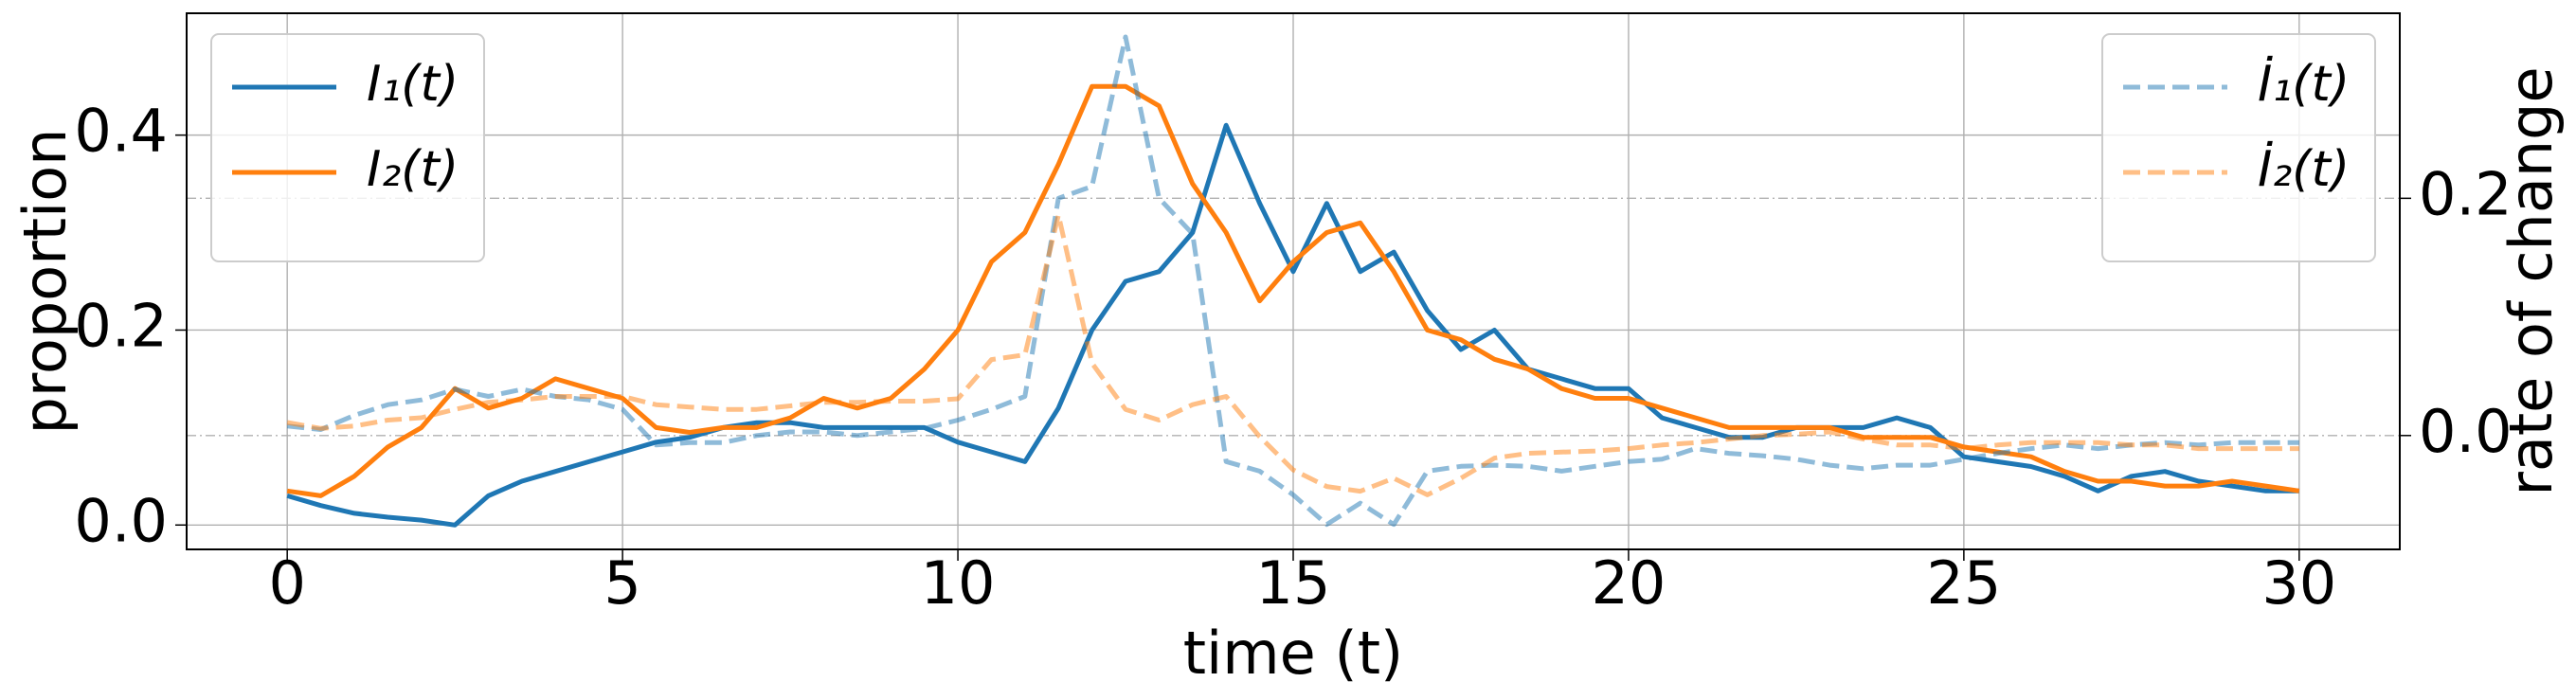  What do you see at coordinates (413, 84) in the screenshot?
I see `legend-label: I₁(t)` at bounding box center [413, 84].